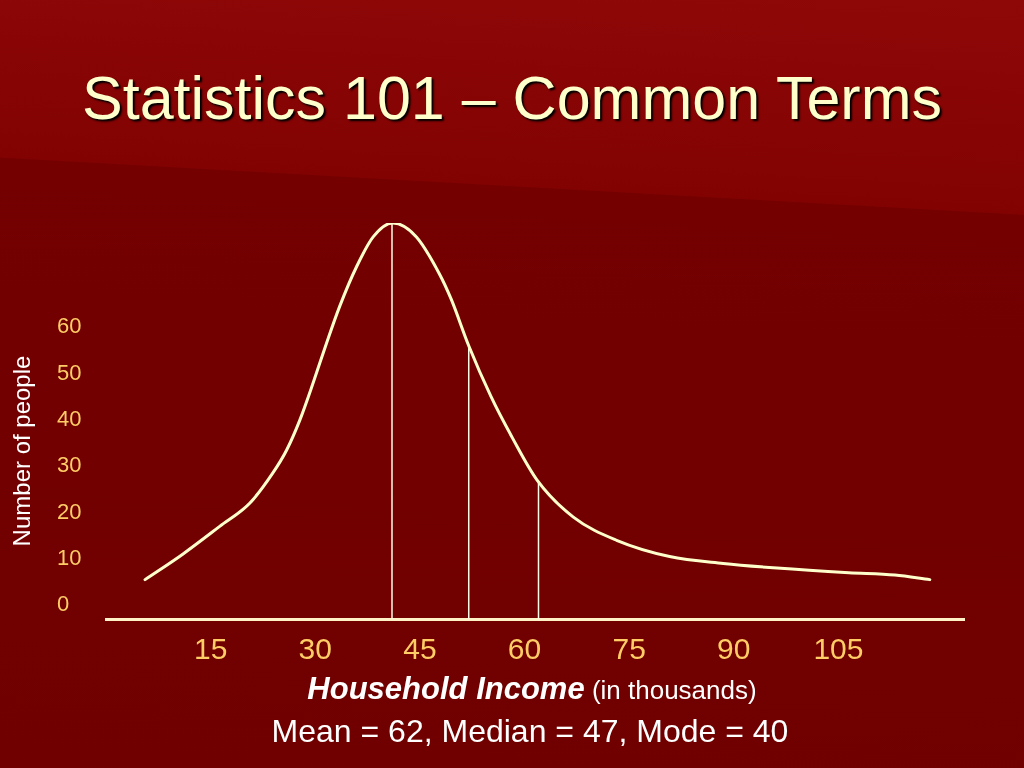 Image resolution: width=1024 pixels, height=768 pixels. What do you see at coordinates (63, 604) in the screenshot?
I see `y-tick-label: 0` at bounding box center [63, 604].